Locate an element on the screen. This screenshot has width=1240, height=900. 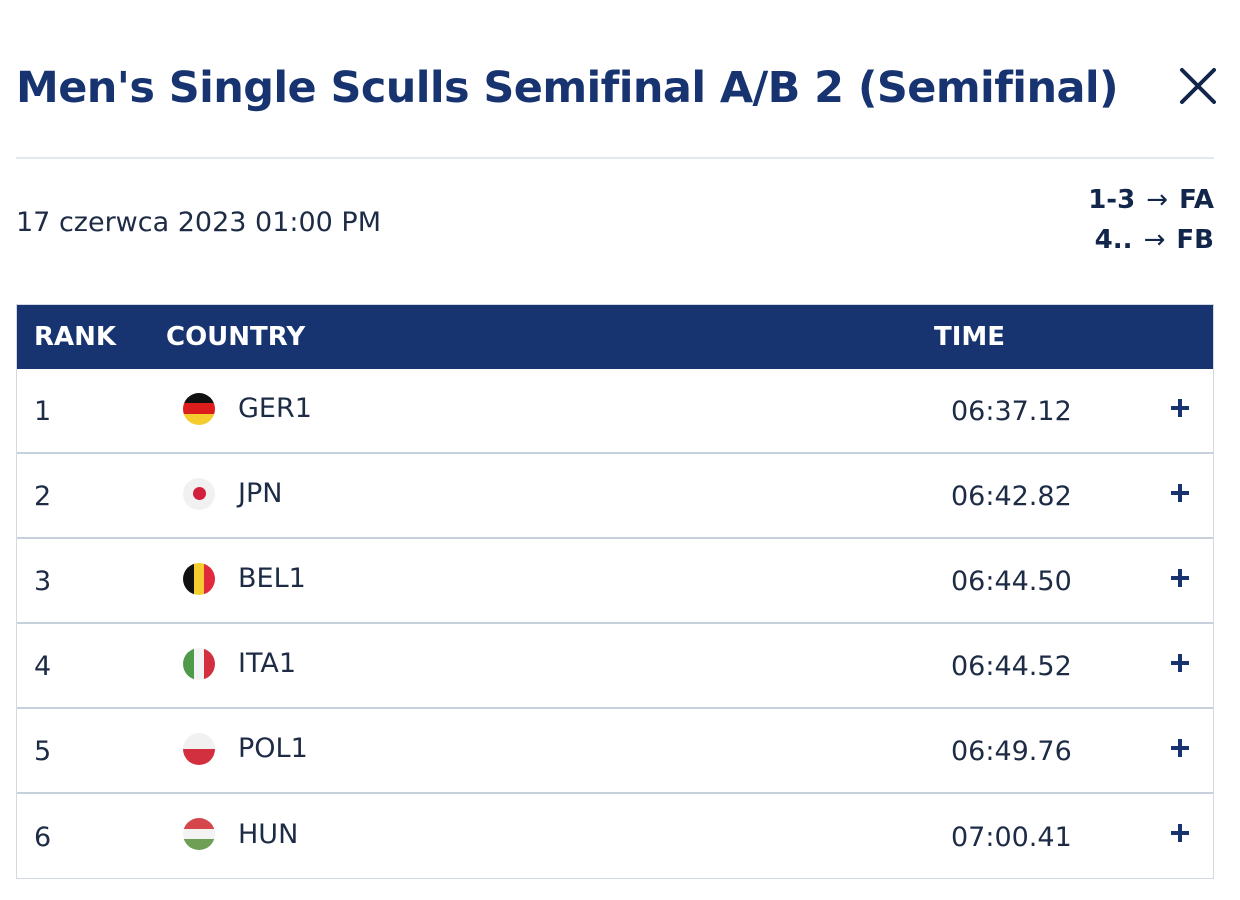
table-row: 2 JPN 06:42.82 is located at coordinates (615, 496).